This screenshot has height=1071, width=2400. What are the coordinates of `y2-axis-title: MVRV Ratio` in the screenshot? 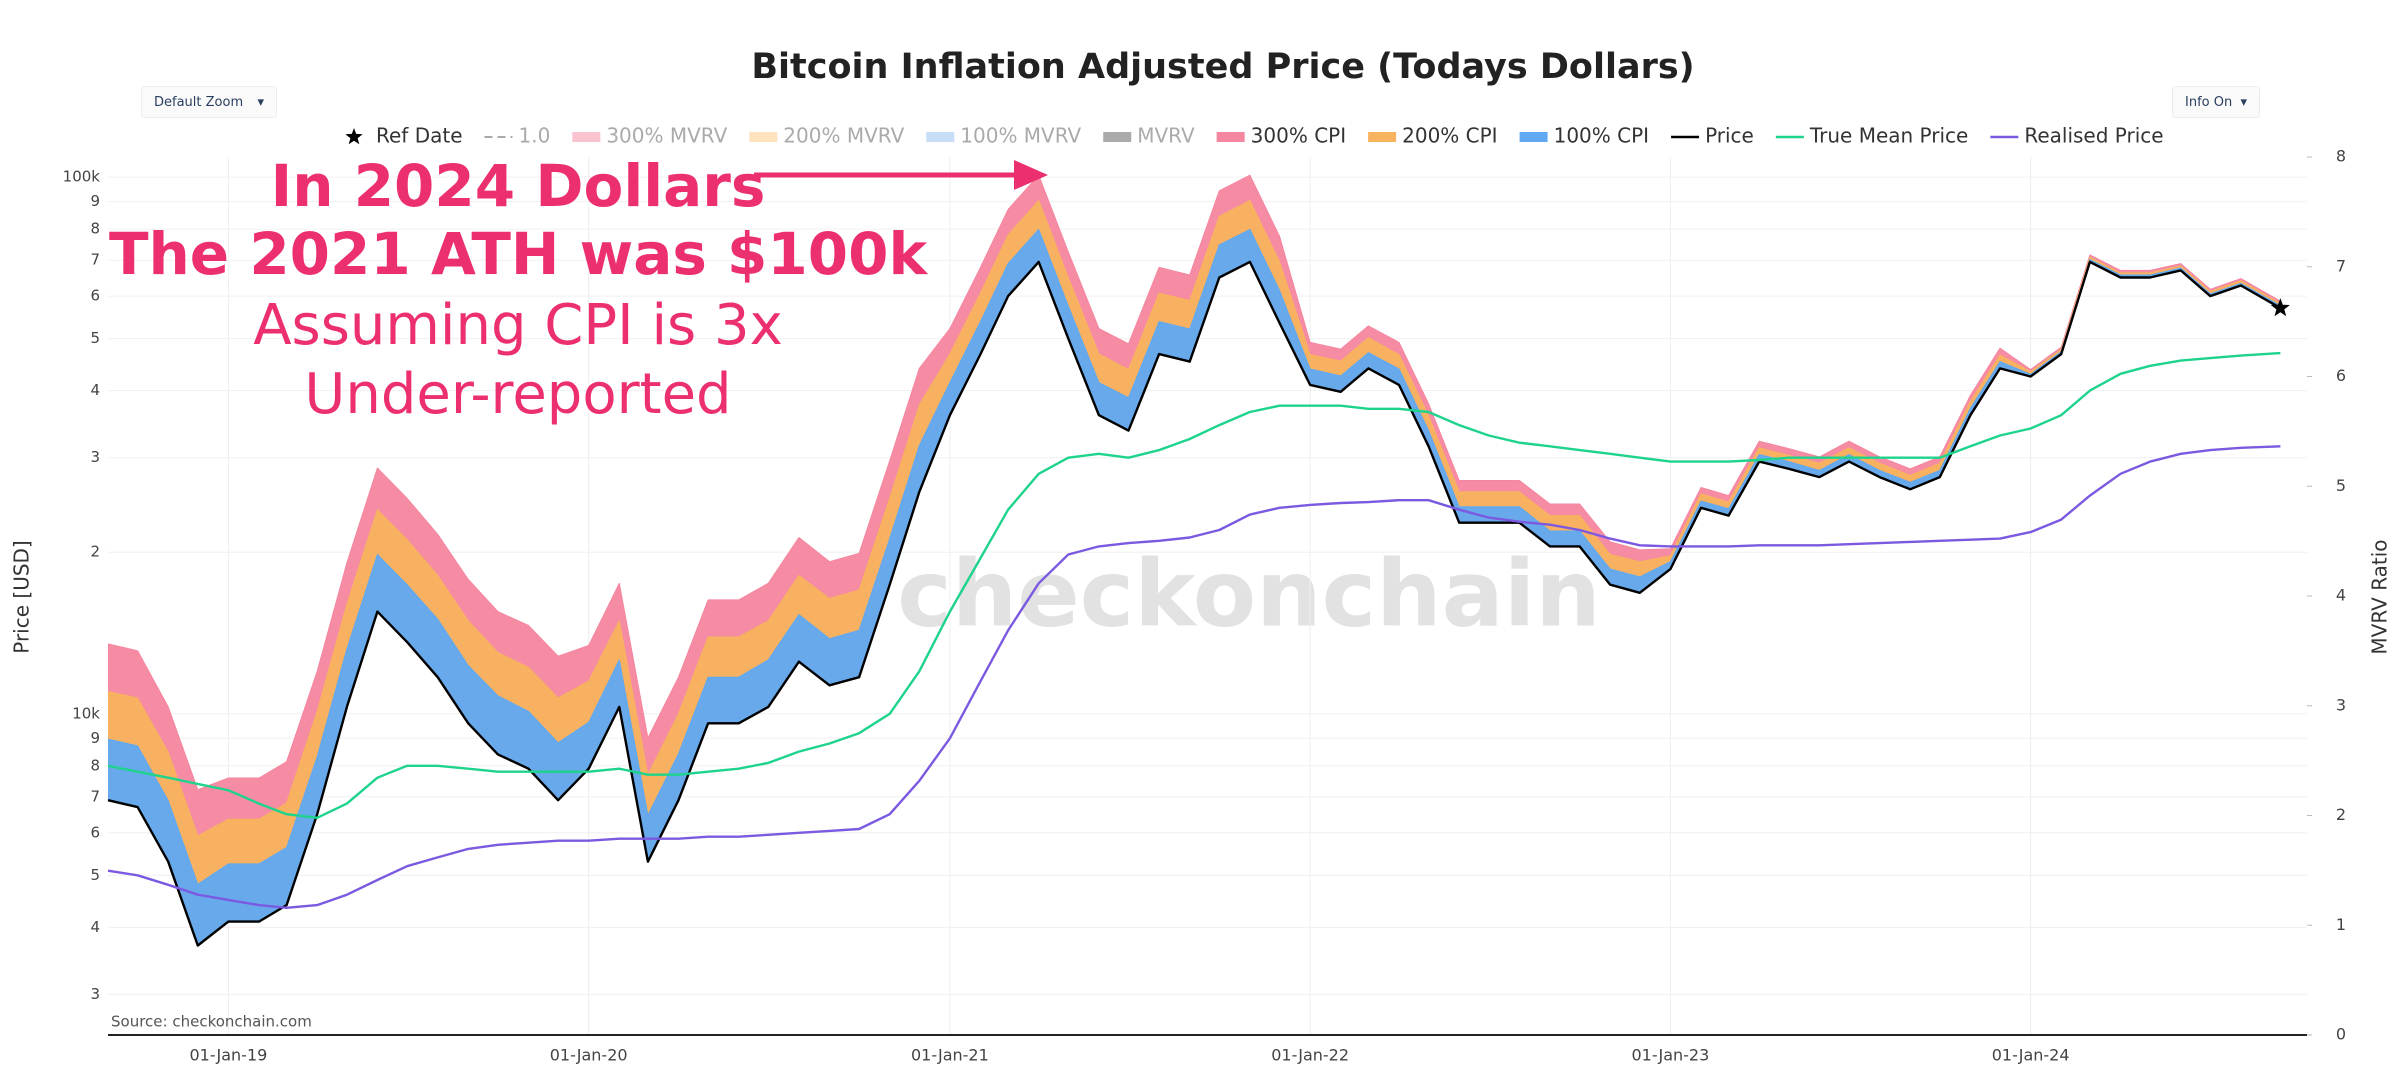 It's located at (2380, 596).